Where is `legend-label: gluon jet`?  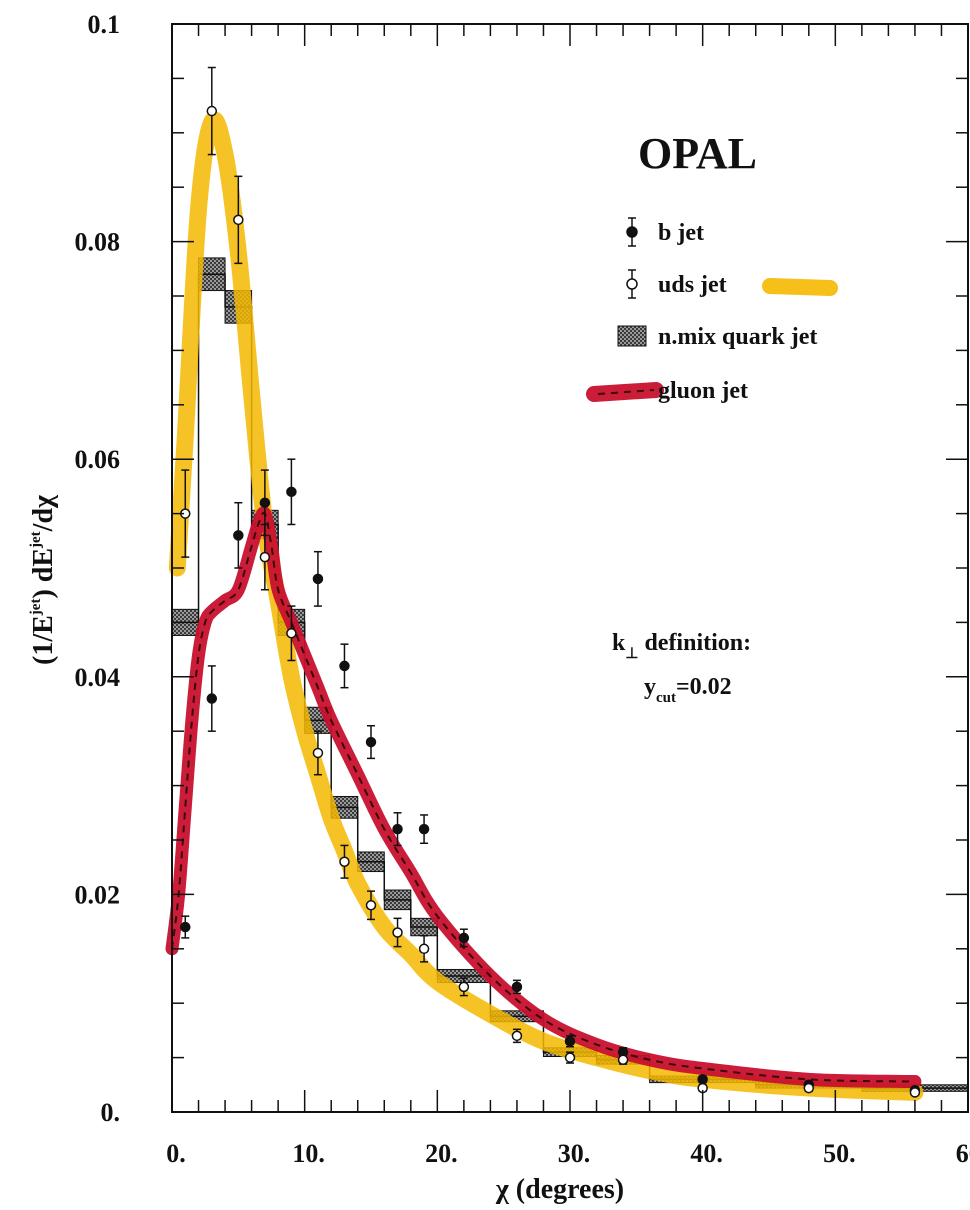
legend-label: gluon jet is located at coordinates (703, 391).